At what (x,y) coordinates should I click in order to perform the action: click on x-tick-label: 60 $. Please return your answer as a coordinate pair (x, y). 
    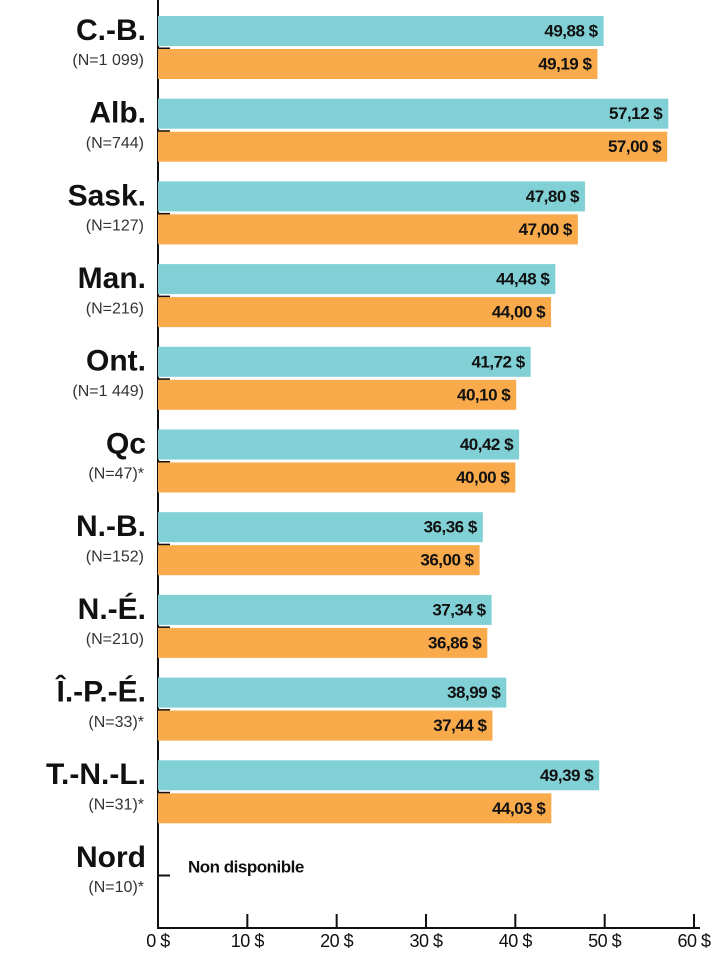
    Looking at the image, I should click on (694, 941).